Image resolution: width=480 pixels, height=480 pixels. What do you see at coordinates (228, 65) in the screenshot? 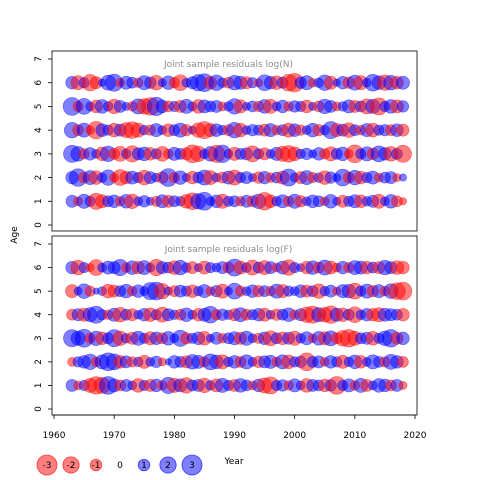
I see `panel-title: Joint sample residuals log(N)` at bounding box center [228, 65].